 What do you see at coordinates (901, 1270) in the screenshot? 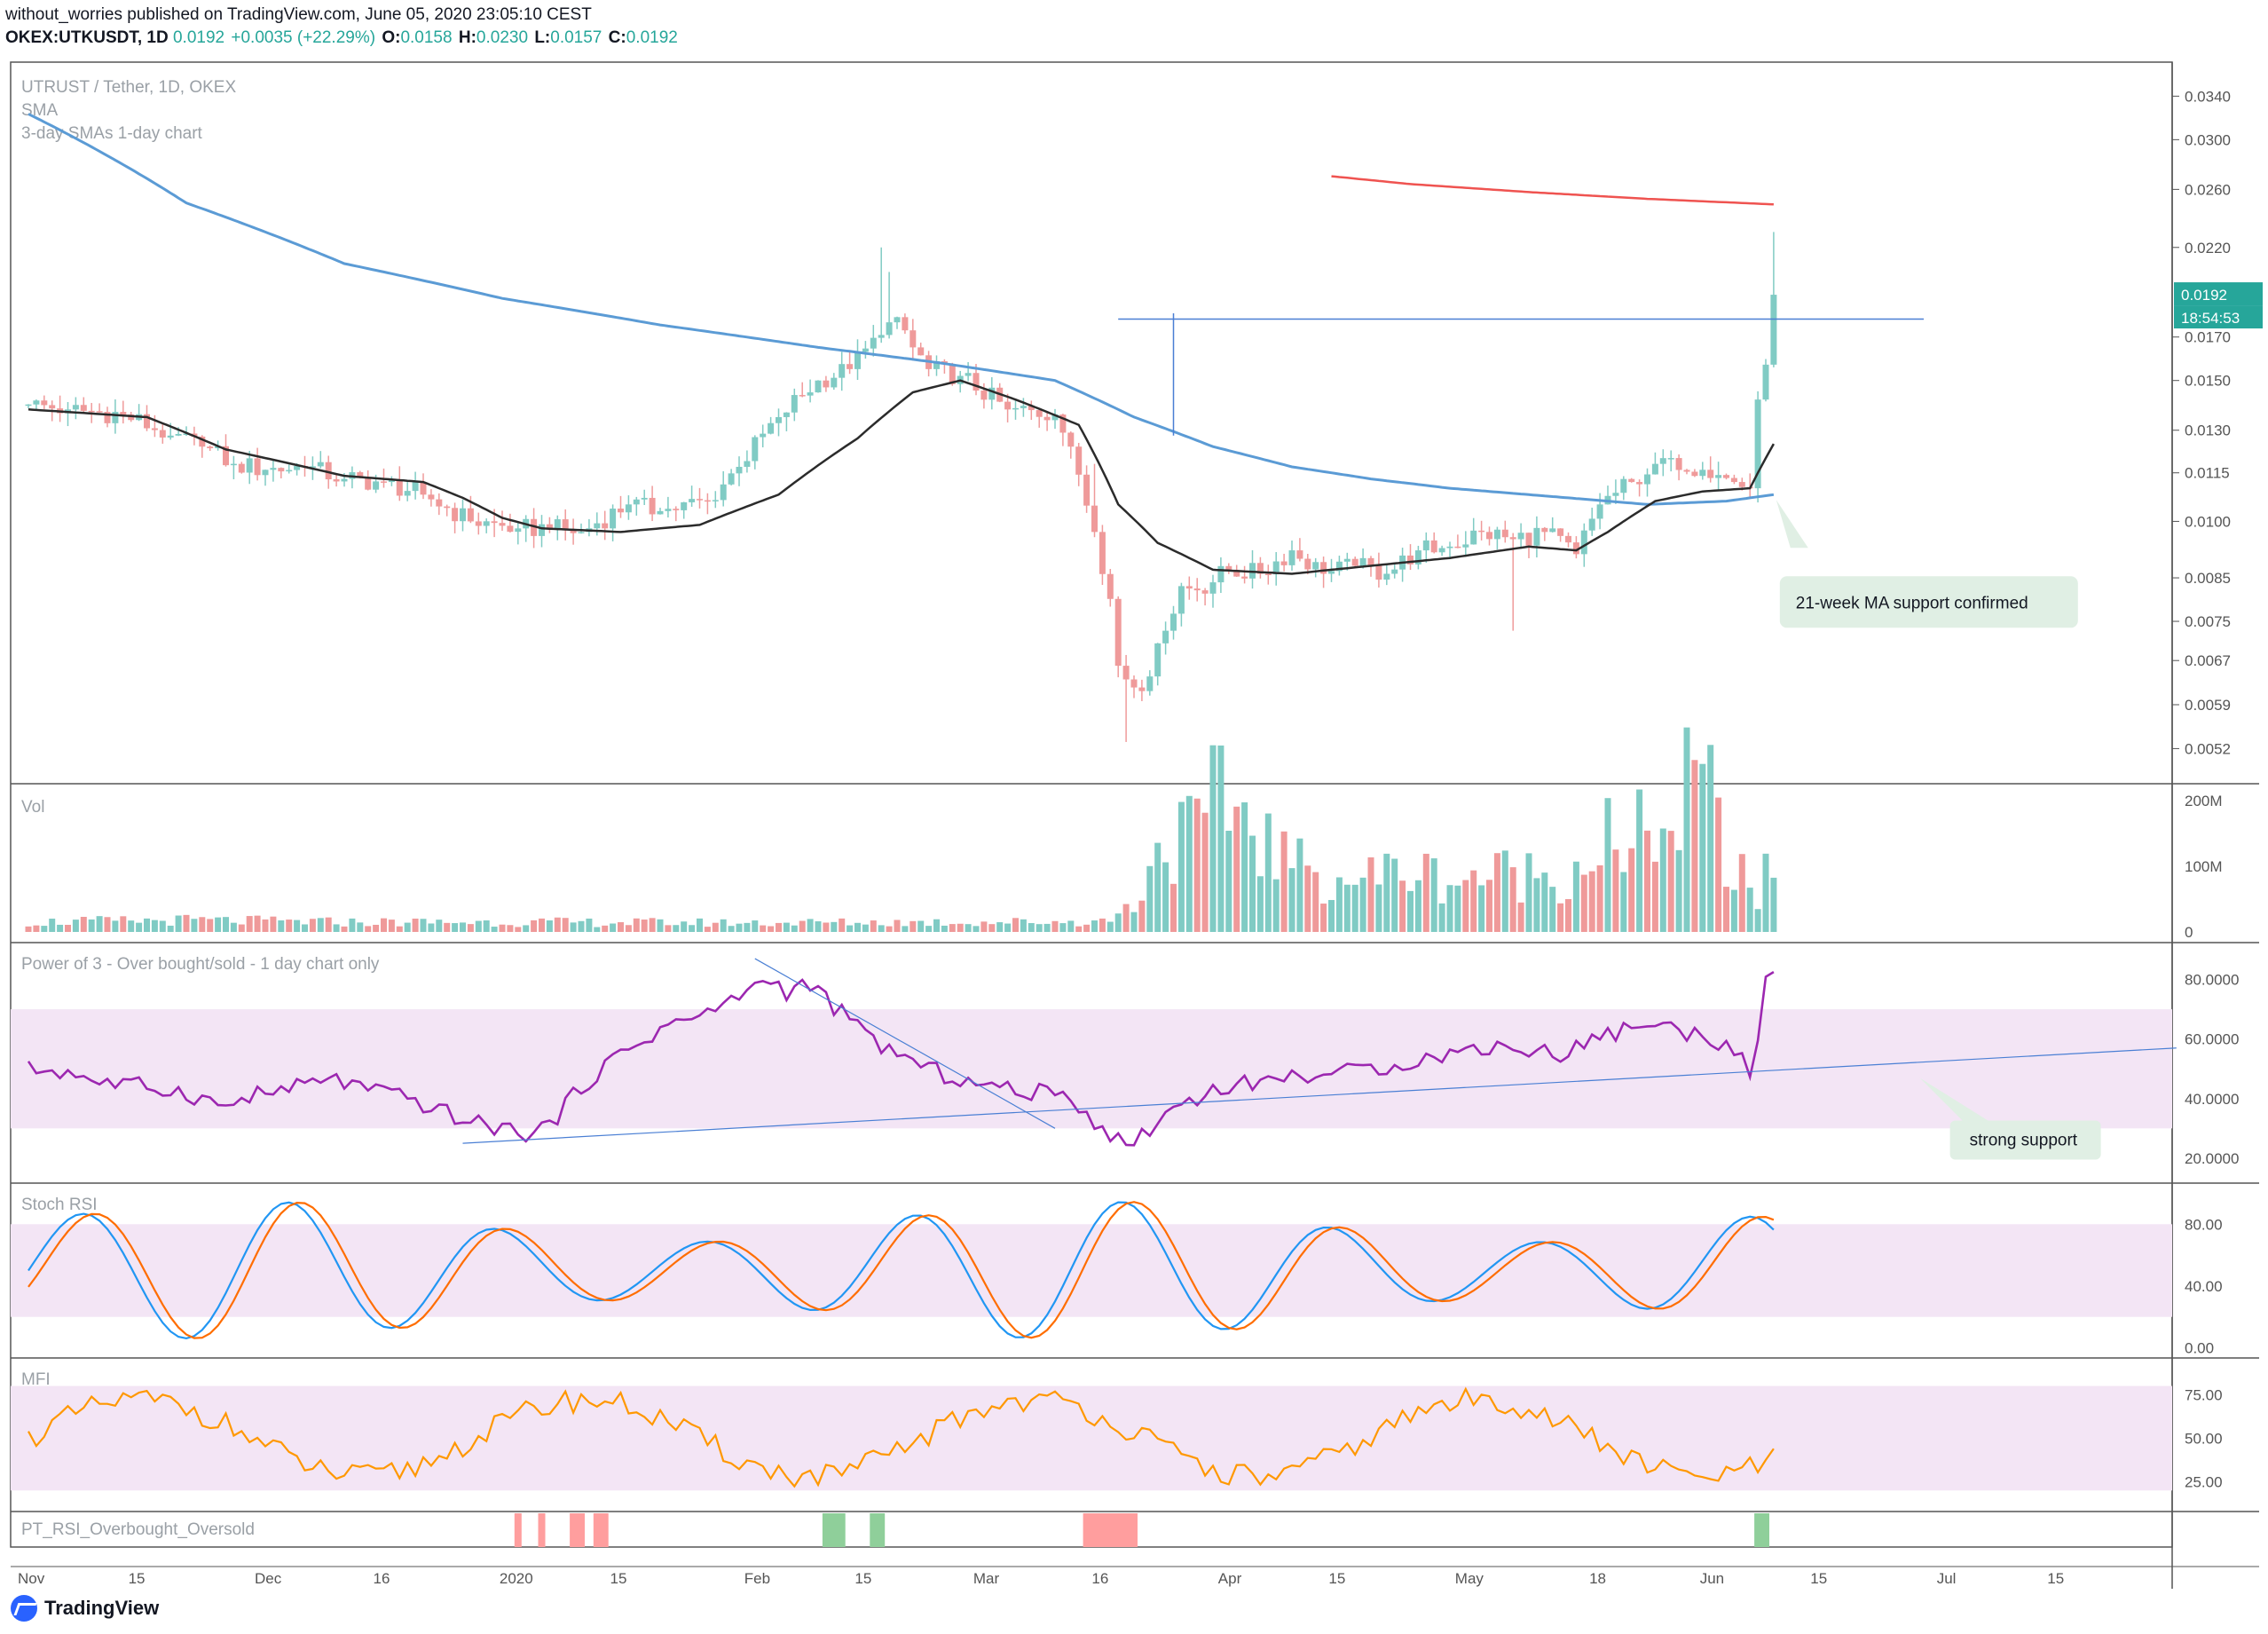
I see `stoch-d-line` at bounding box center [901, 1270].